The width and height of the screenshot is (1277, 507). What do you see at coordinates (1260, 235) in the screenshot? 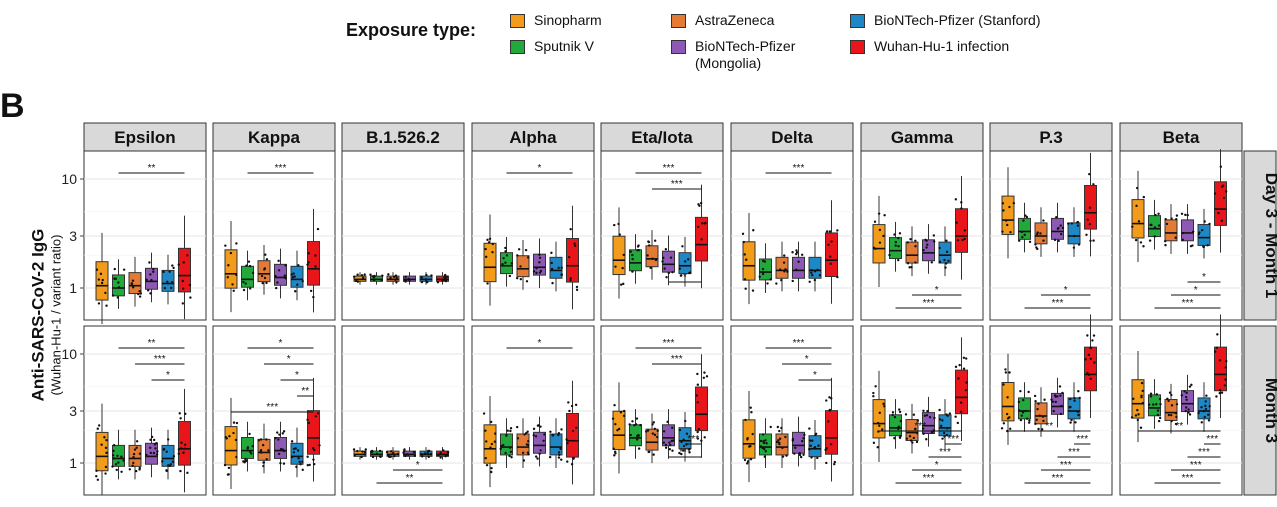
I see `row-strip` at bounding box center [1260, 235].